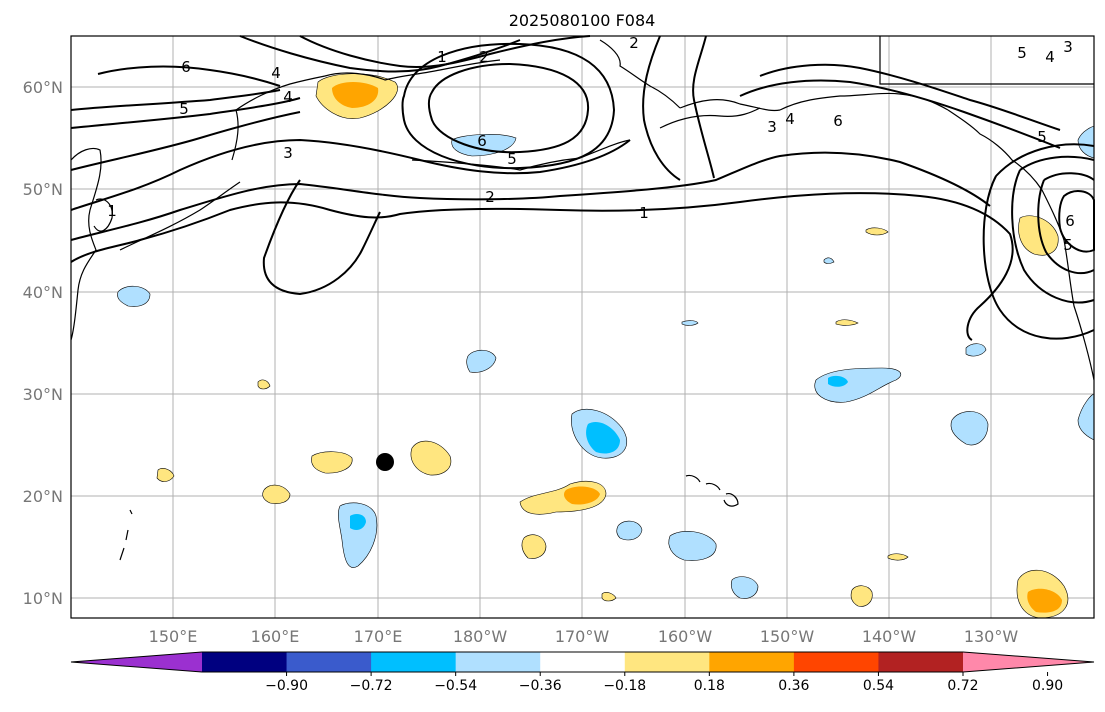 Image resolution: width=1105 pixels, height=712 pixels. What do you see at coordinates (624, 686) in the screenshot?
I see `colorbar-tick-label: −0.18` at bounding box center [624, 686].